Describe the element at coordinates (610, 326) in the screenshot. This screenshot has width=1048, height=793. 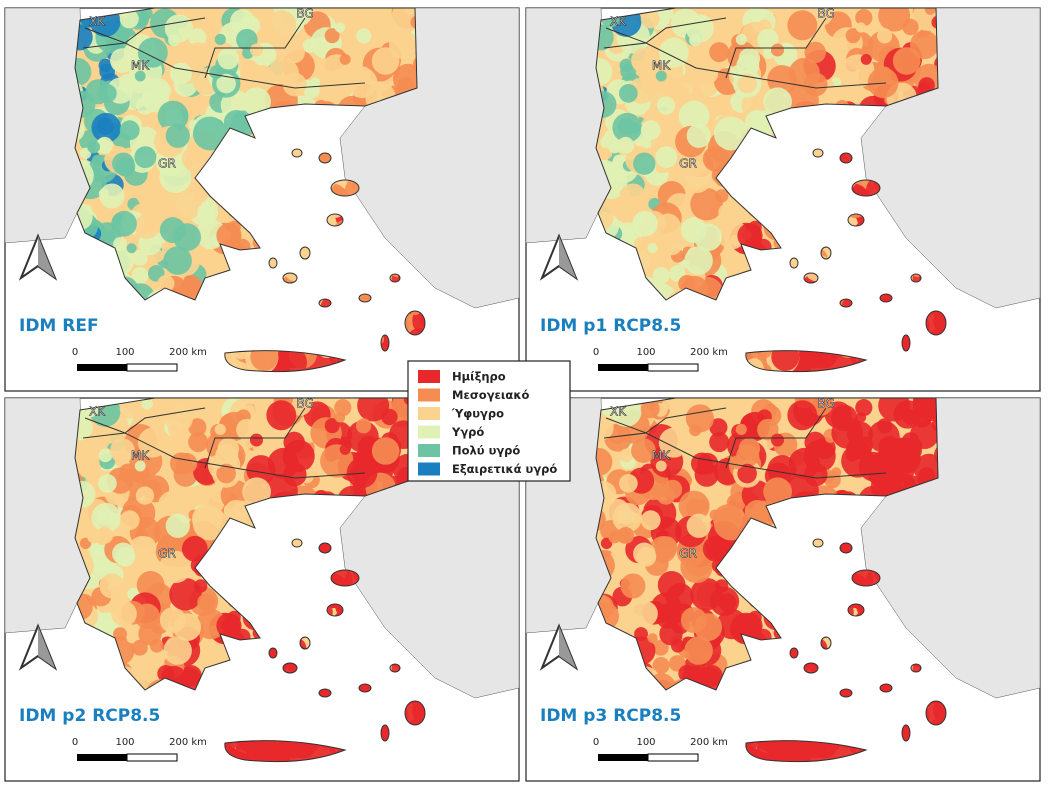
I see `panel-title: IDM p1 RCP8.5` at that location.